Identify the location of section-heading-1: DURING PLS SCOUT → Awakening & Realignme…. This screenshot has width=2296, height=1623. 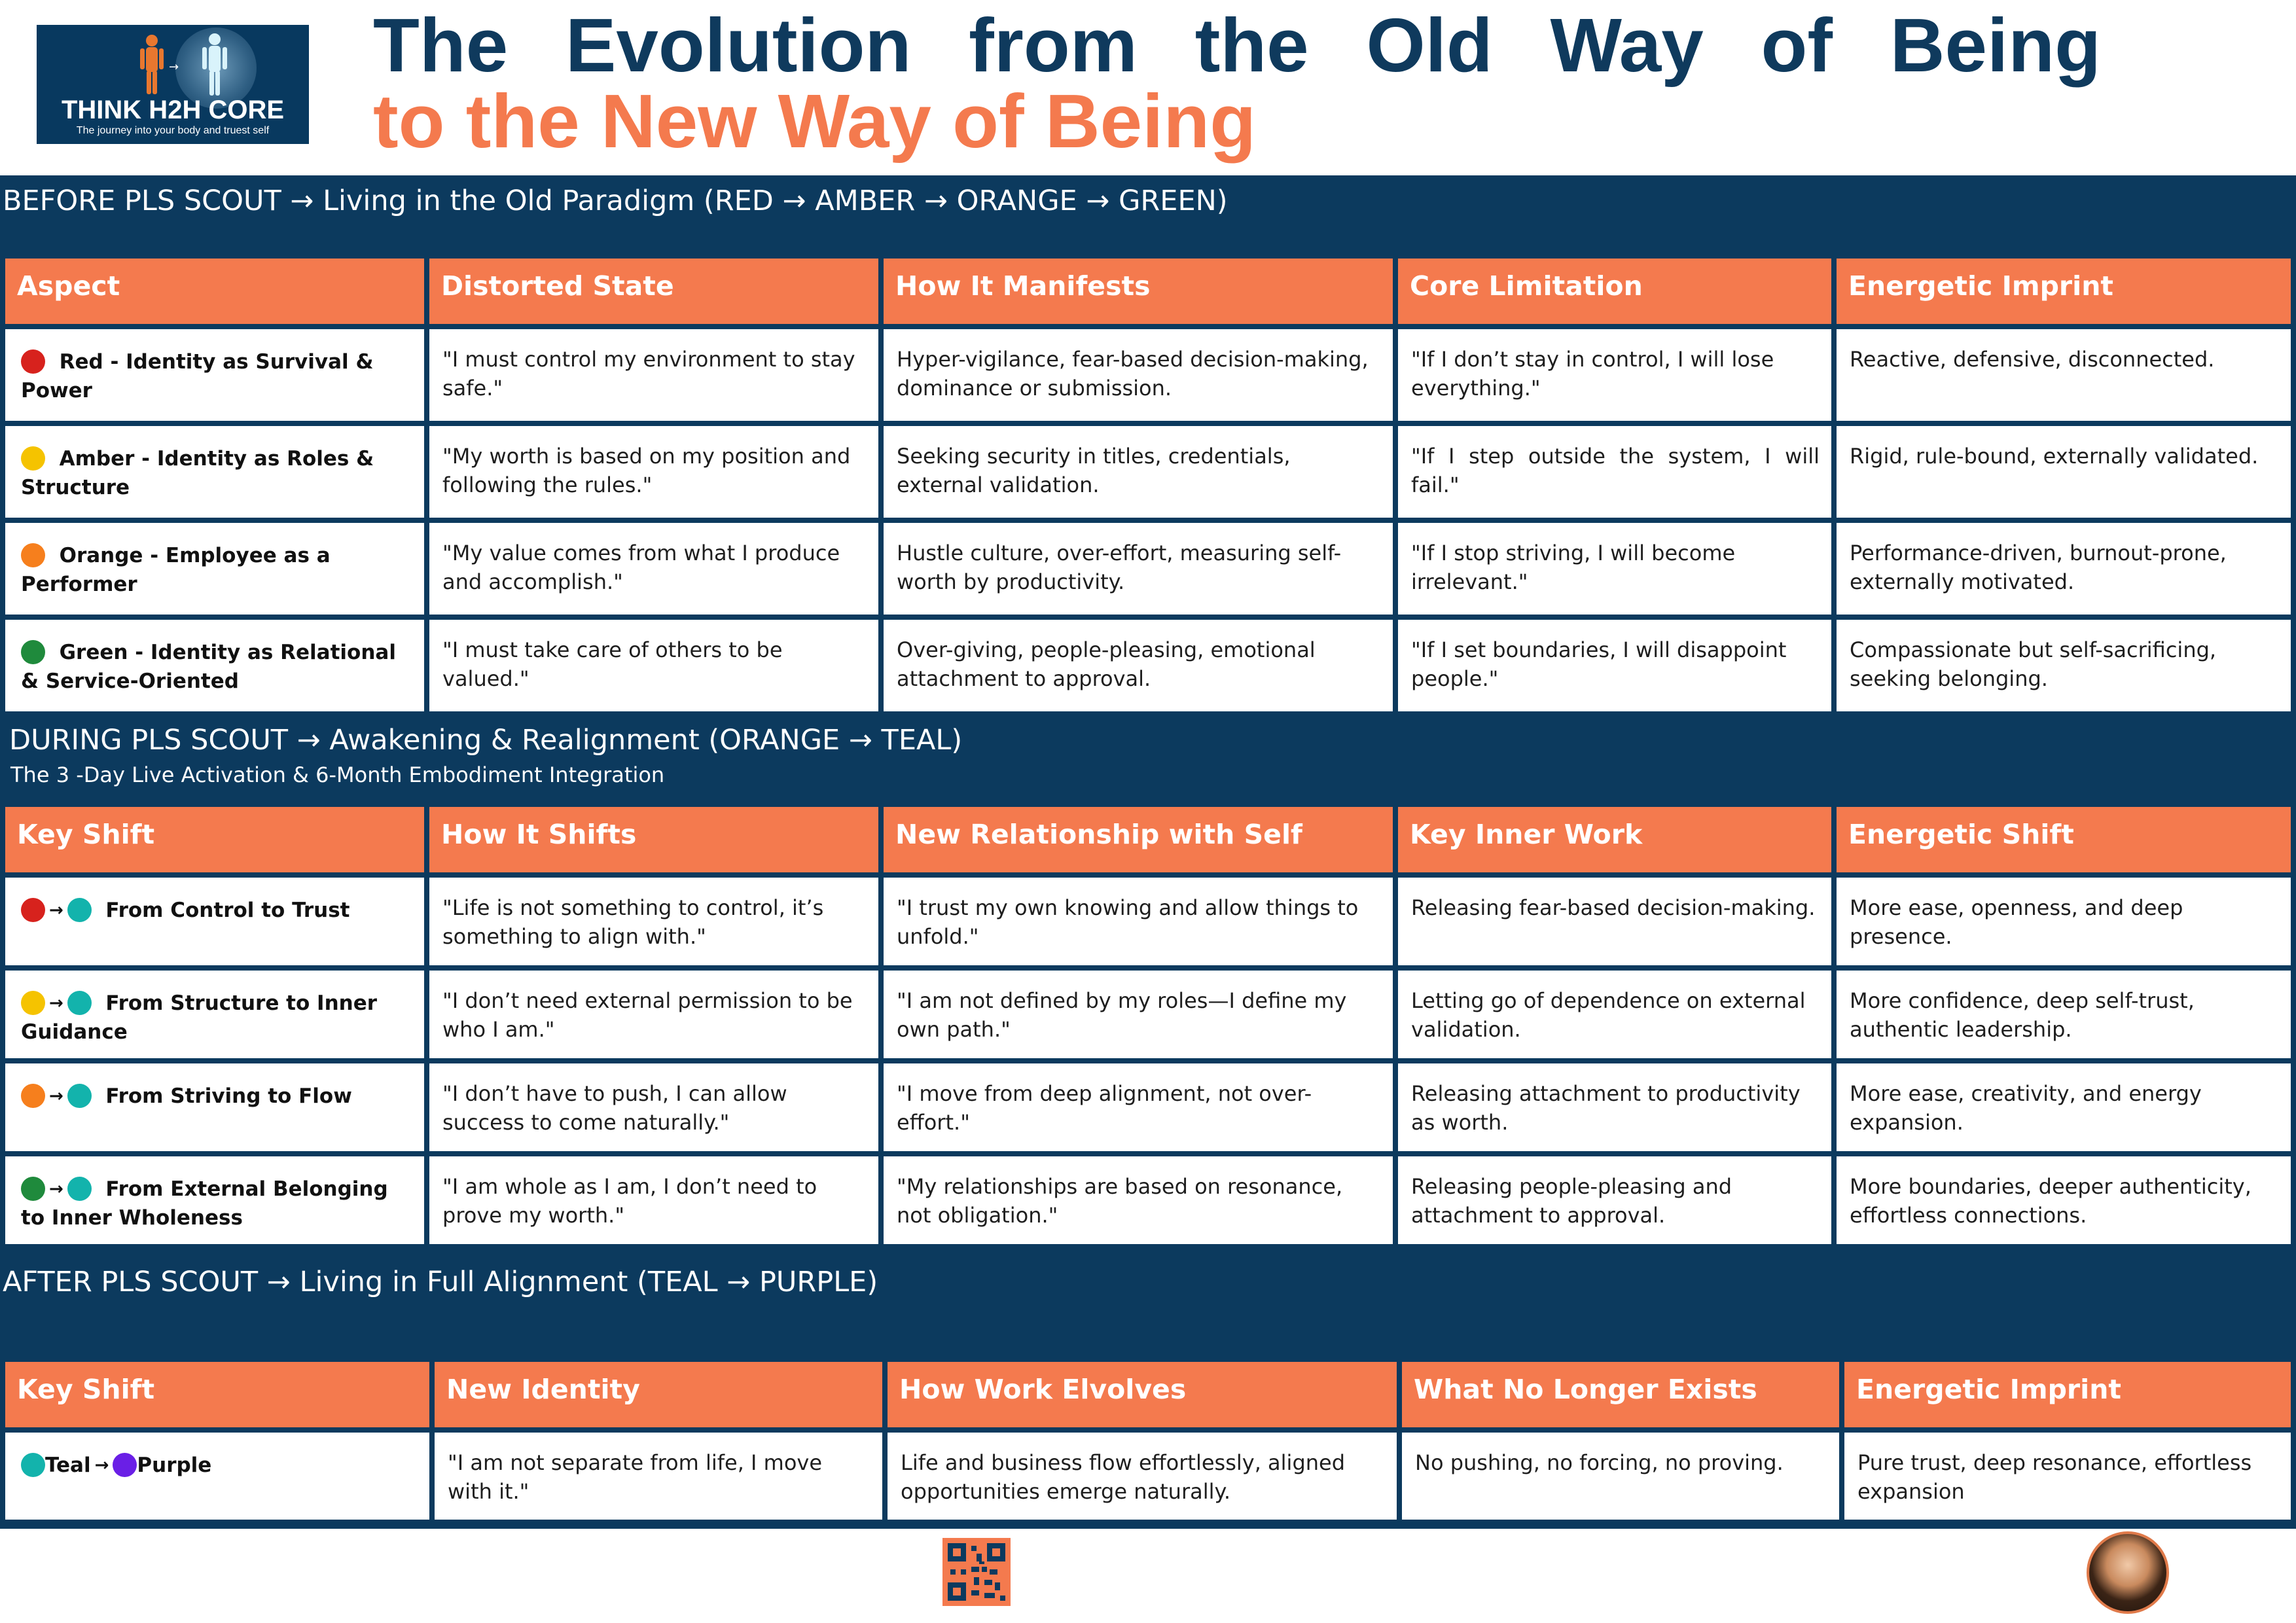
(486, 740).